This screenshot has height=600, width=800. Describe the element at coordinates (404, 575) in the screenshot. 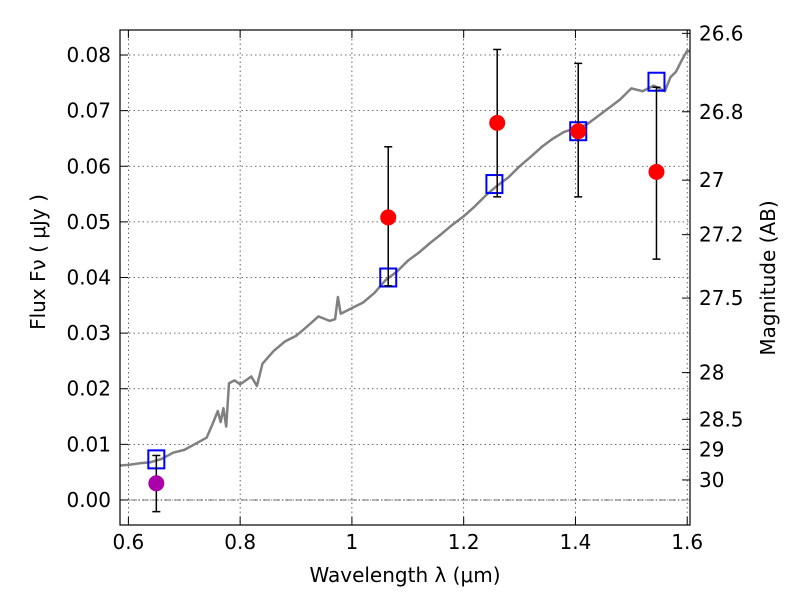

I see `x-axis-label: Wavelength λ (μm)` at that location.